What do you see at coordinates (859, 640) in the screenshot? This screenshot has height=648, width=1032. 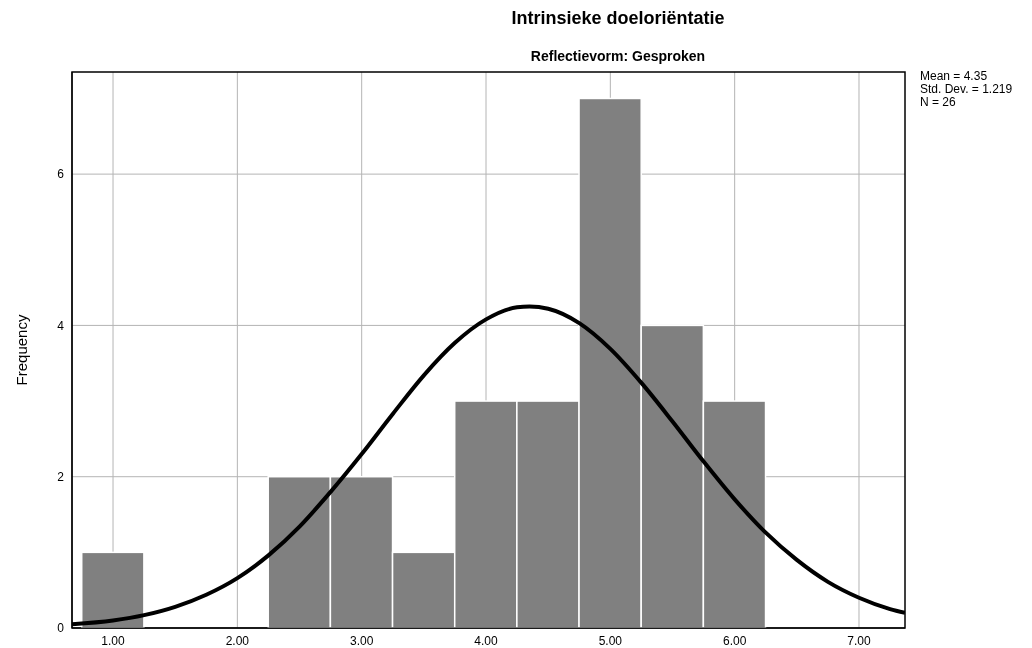 I see `x-tick-label: 7.00` at bounding box center [859, 640].